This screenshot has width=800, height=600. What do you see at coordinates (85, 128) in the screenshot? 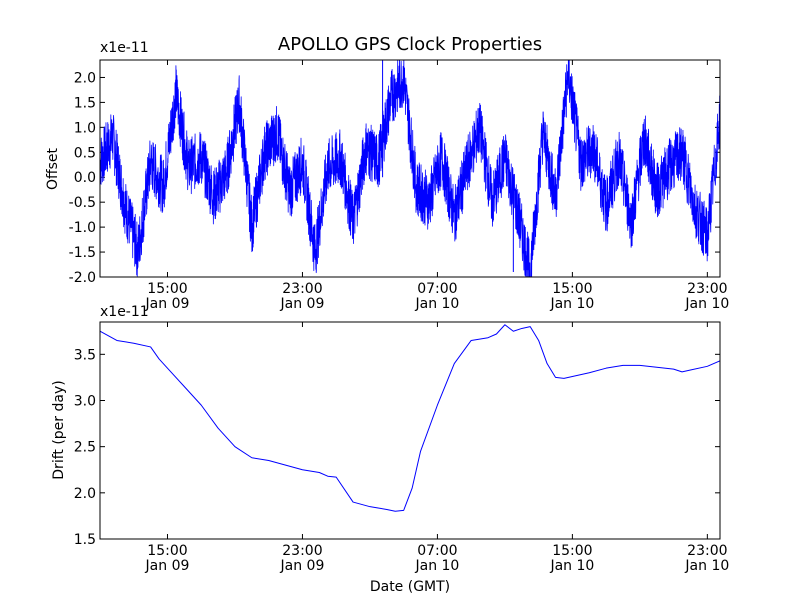
I see `offset-ytick-label: 1.0` at bounding box center [85, 128].